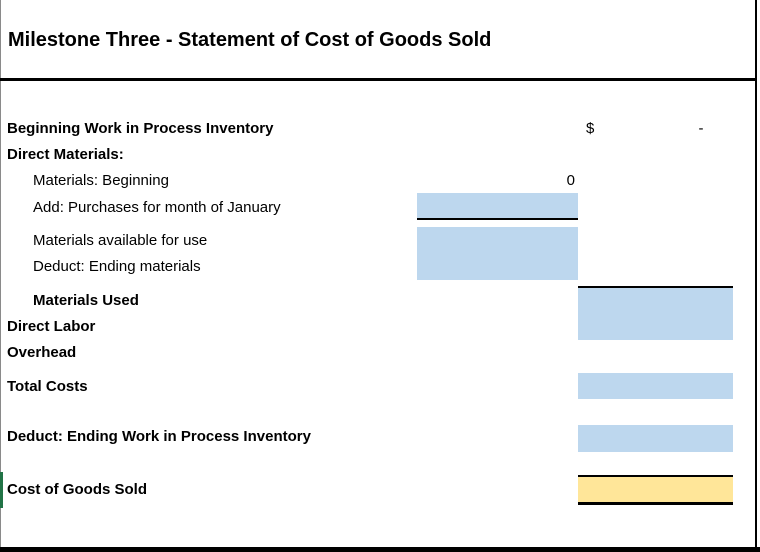  Describe the element at coordinates (0, 276) in the screenshot. I see `sheet-left-border` at that location.